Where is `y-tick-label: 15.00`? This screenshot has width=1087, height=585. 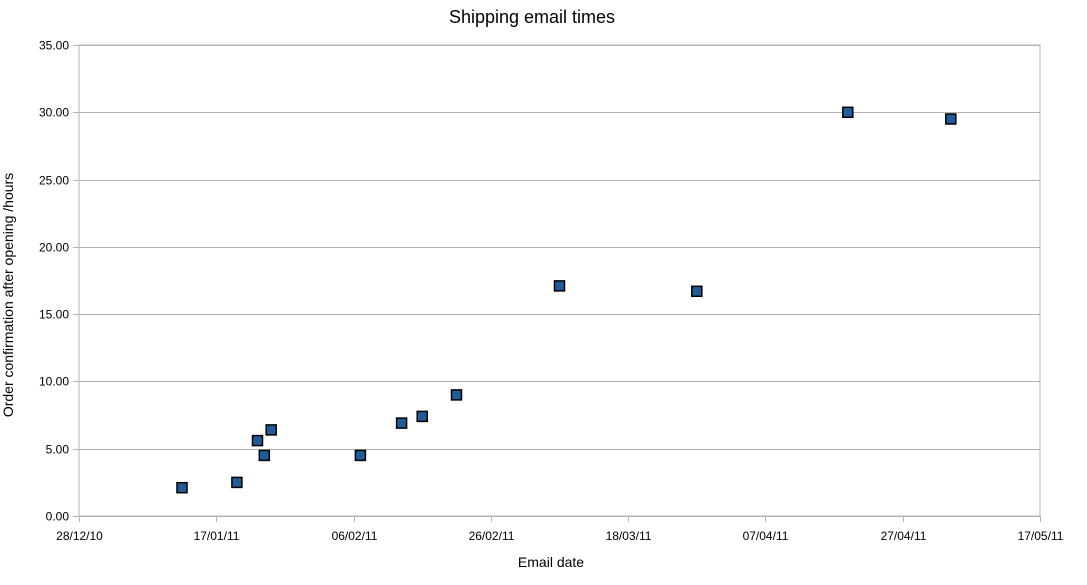
y-tick-label: 15.00 is located at coordinates (54, 315).